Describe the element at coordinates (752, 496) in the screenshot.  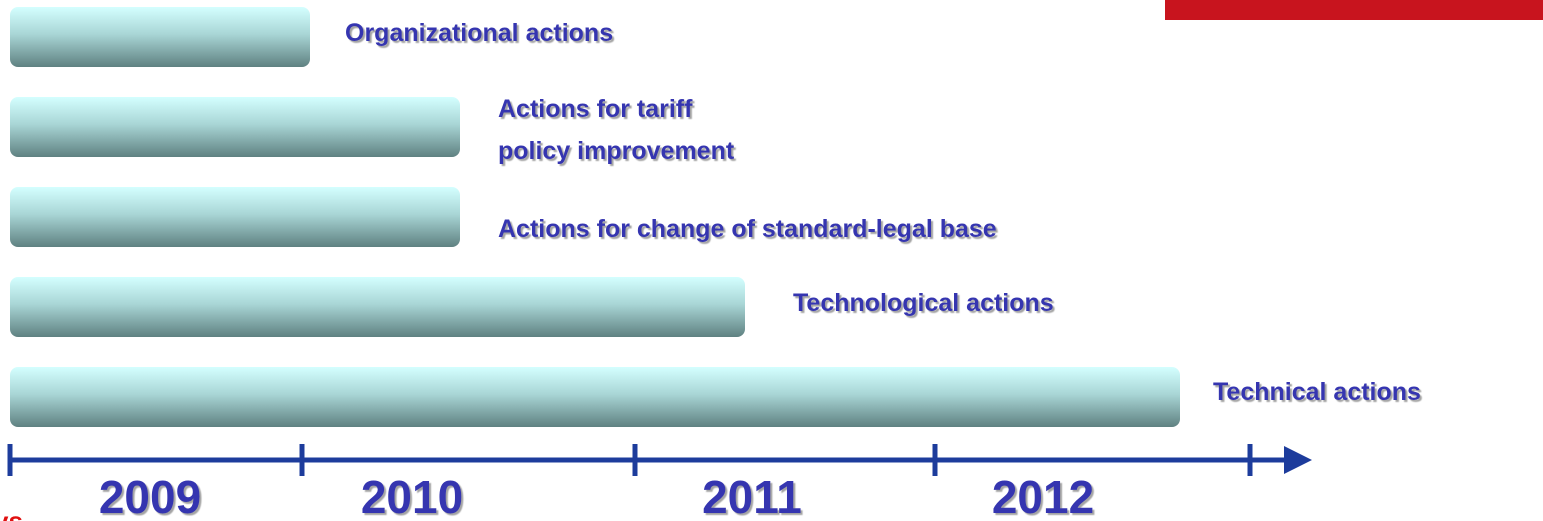
I see `year-label: 2011` at that location.